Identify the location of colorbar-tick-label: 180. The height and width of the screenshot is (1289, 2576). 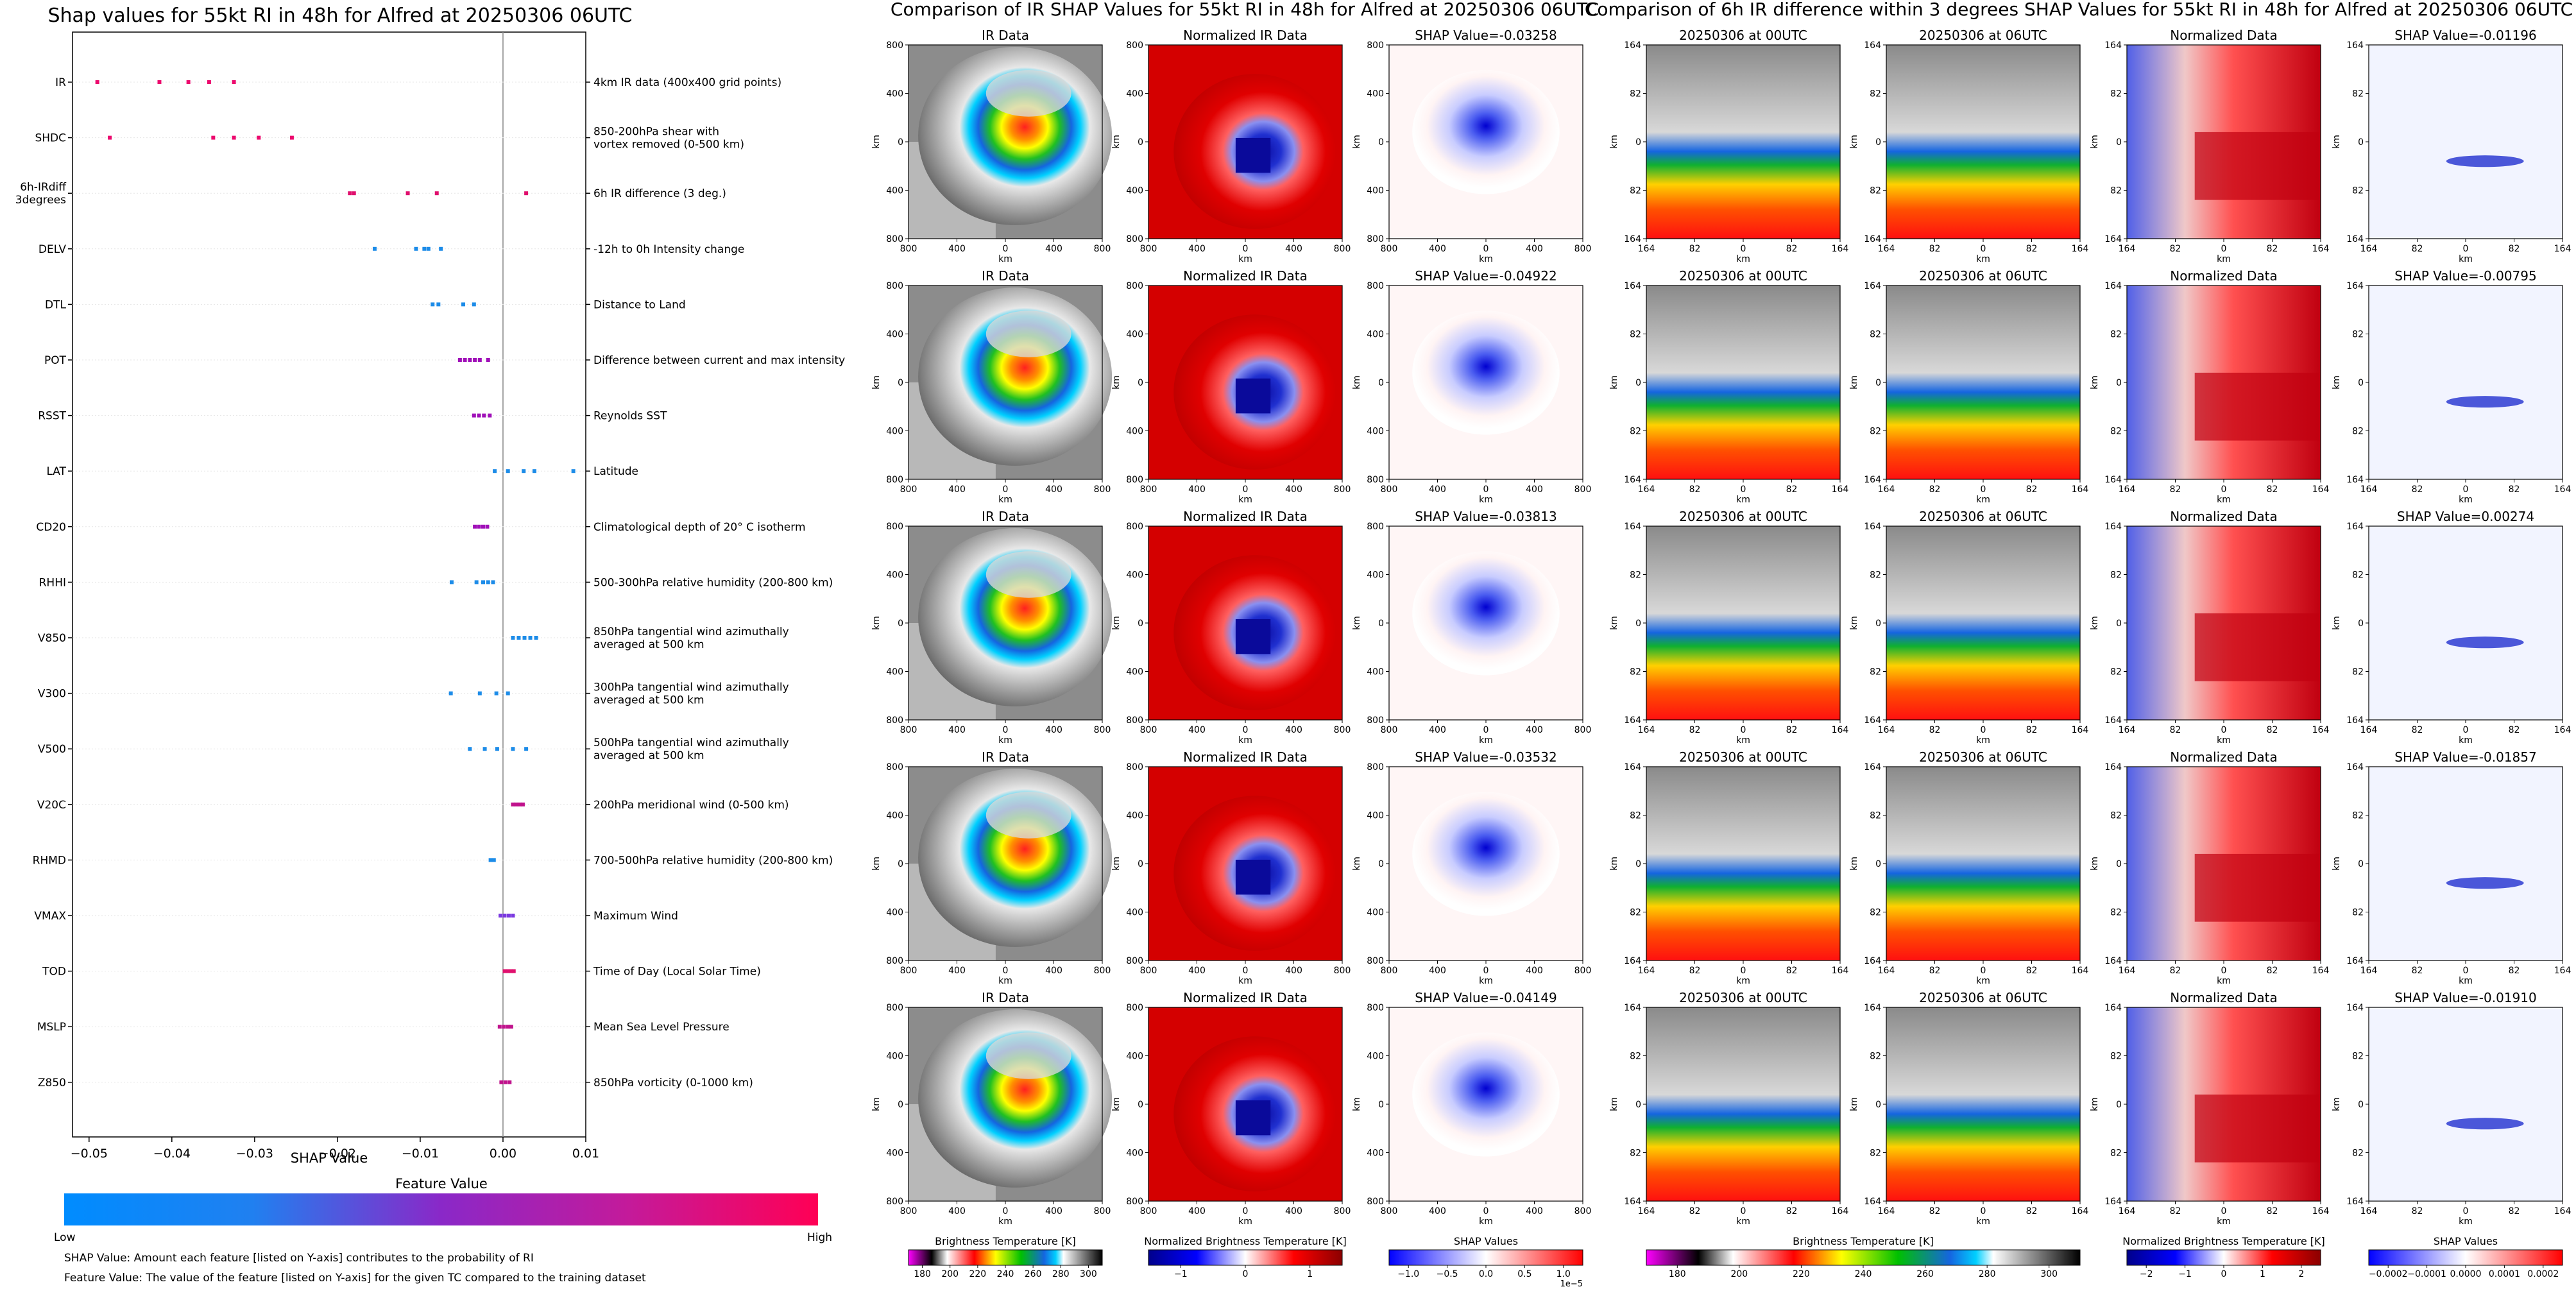
(1677, 1274).